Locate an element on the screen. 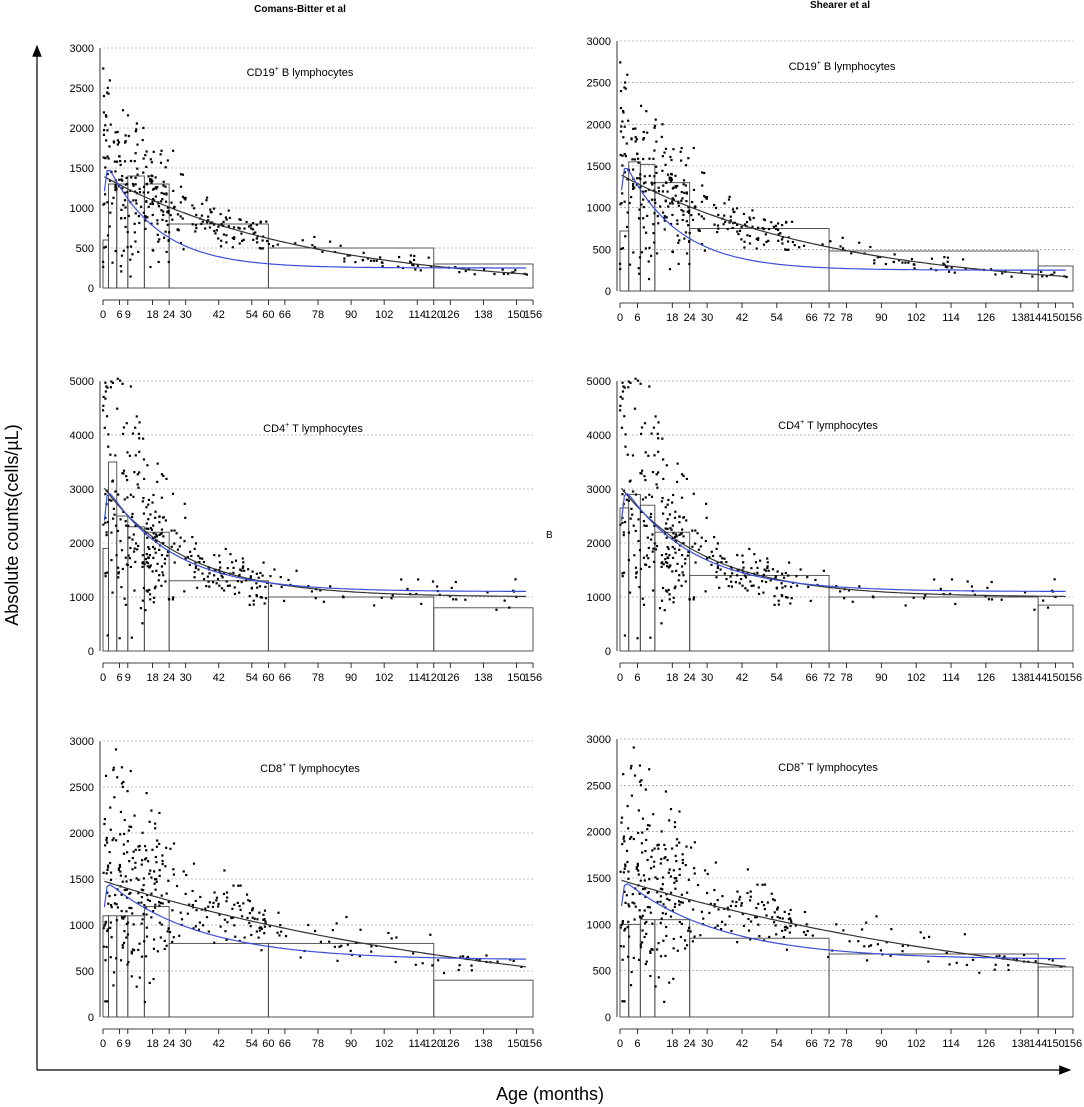 This screenshot has width=1084, height=1107. panel-label: CD4+ T lymphocytes is located at coordinates (828, 425).